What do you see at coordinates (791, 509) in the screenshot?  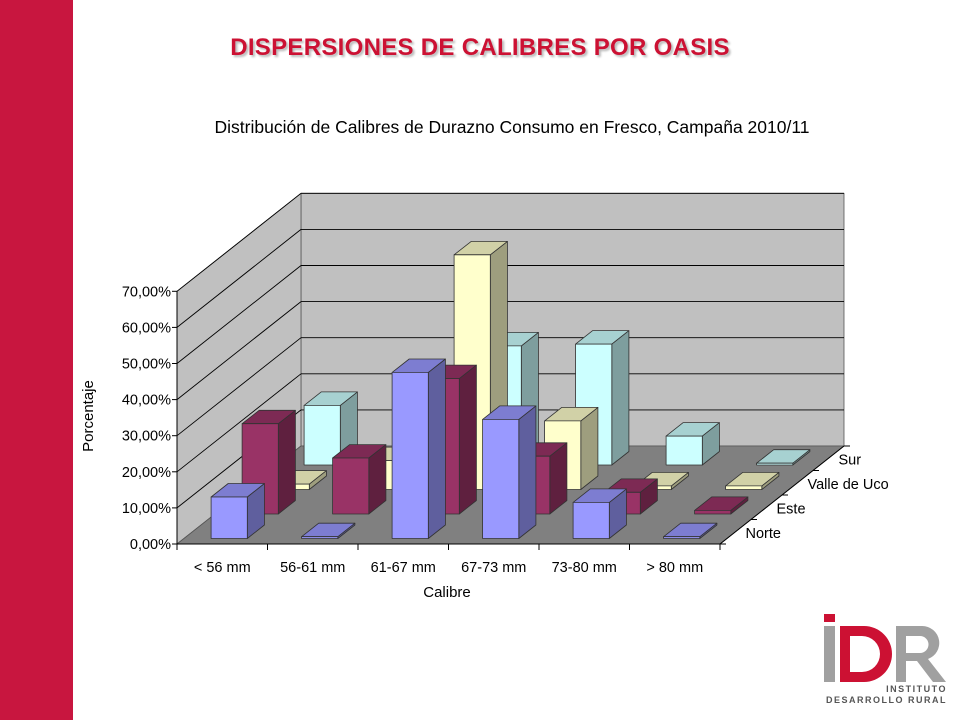 I see `depth-series-label: Este` at bounding box center [791, 509].